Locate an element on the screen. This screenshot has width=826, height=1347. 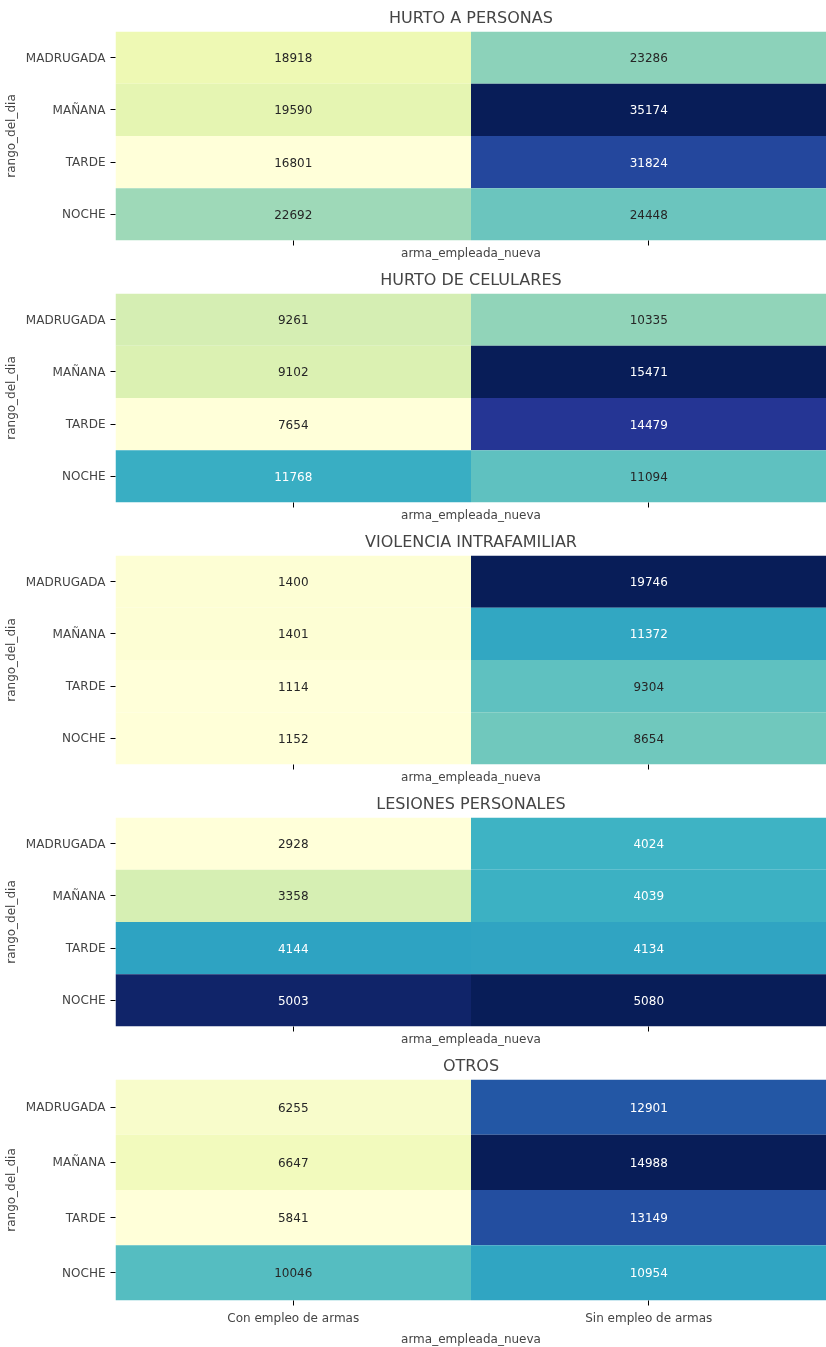
data-label: 6255 is located at coordinates (293, 1107).